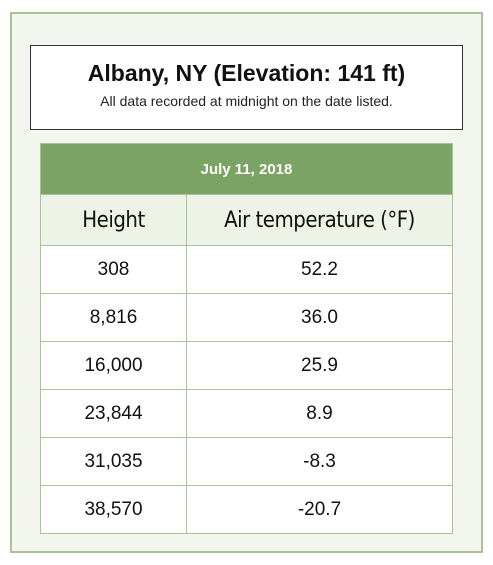 This screenshot has width=493, height=565. Describe the element at coordinates (319, 365) in the screenshot. I see `table-cell: 25.9` at that location.